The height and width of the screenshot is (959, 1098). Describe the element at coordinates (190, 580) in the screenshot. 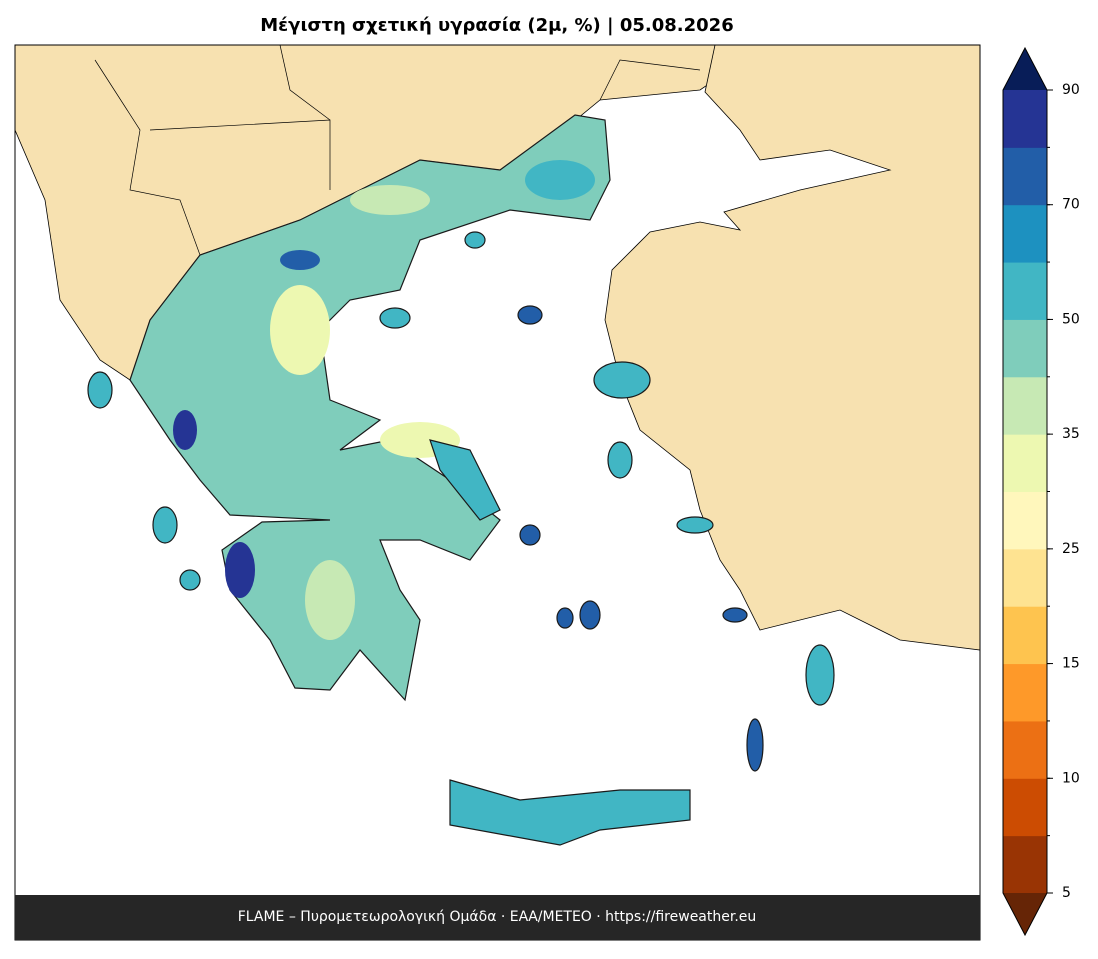

I see `zakynthos` at that location.